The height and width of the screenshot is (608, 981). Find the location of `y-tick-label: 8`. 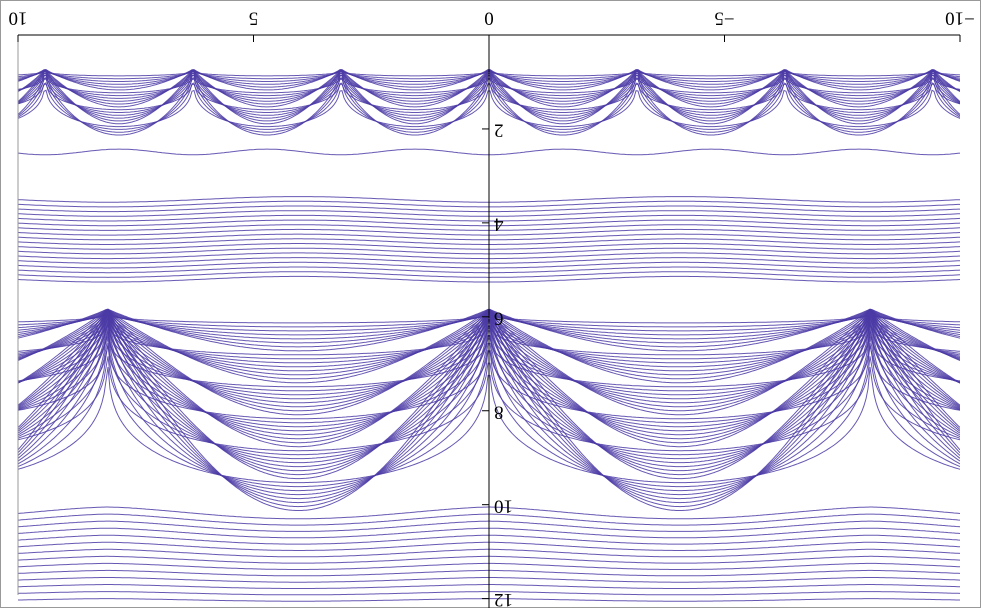

y-tick-label: 8 is located at coordinates (499, 411).